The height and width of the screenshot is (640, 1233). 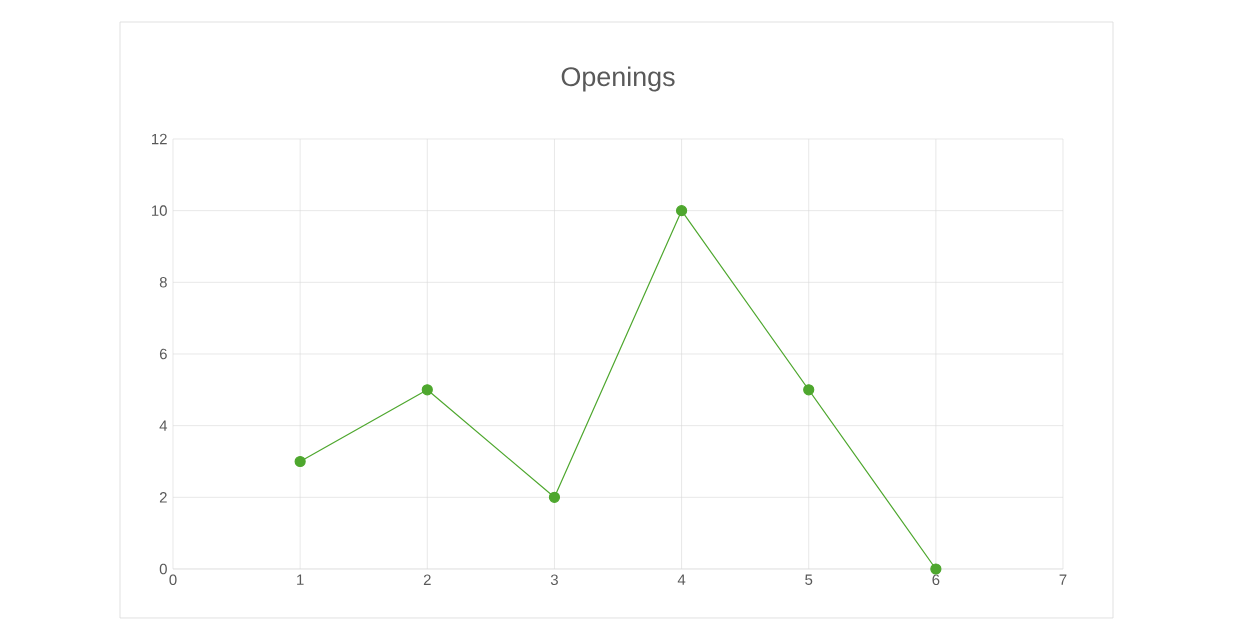 I want to click on y-tick-label: 4, so click(x=163, y=425).